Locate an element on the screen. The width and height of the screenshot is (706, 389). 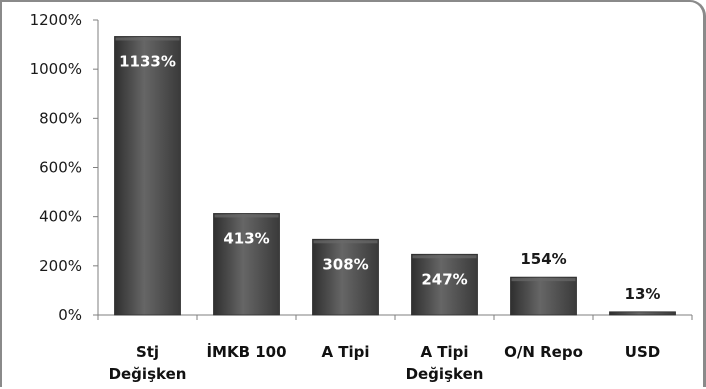
data-label: 247% is located at coordinates (444, 279).